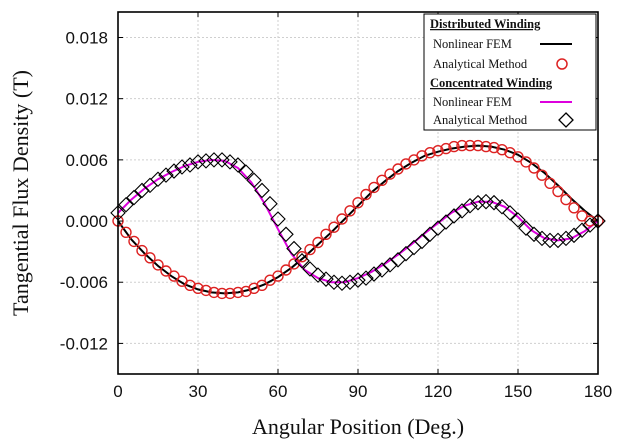 Image resolution: width=628 pixels, height=442 pixels. What do you see at coordinates (358, 426) in the screenshot?
I see `x-axis-title: Angular Position (Deg.)` at bounding box center [358, 426].